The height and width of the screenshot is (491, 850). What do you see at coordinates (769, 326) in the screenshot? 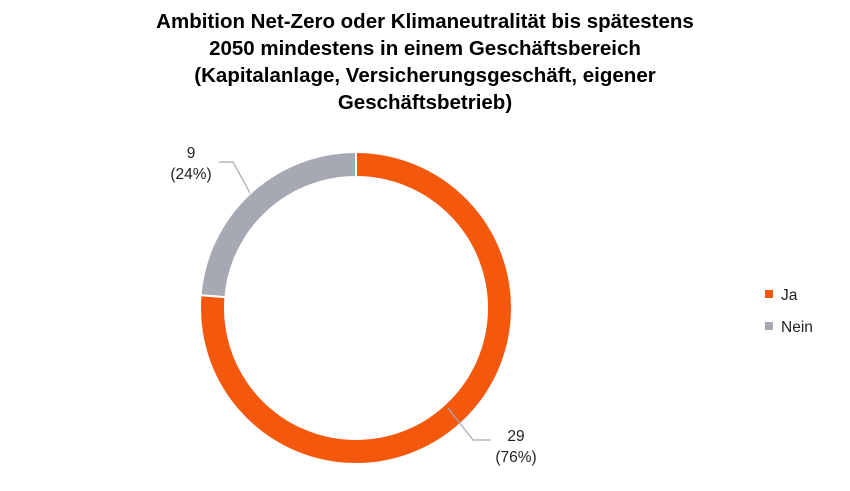
I see `legend-swatch-nein` at bounding box center [769, 326].